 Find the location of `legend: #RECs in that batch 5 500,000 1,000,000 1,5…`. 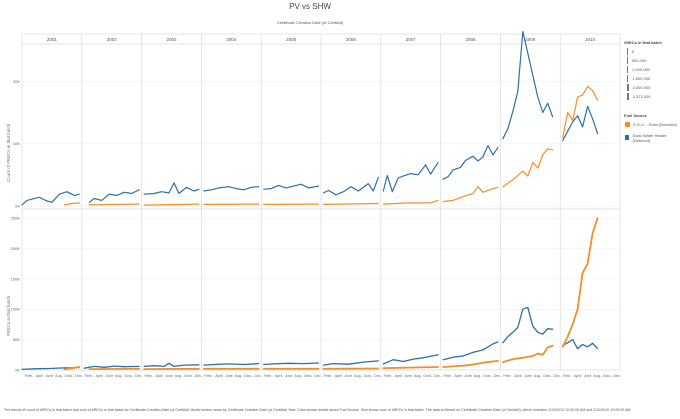

legend: #RECs in that batch 5 500,000 1,000,000 1,5… is located at coordinates (652, 93).